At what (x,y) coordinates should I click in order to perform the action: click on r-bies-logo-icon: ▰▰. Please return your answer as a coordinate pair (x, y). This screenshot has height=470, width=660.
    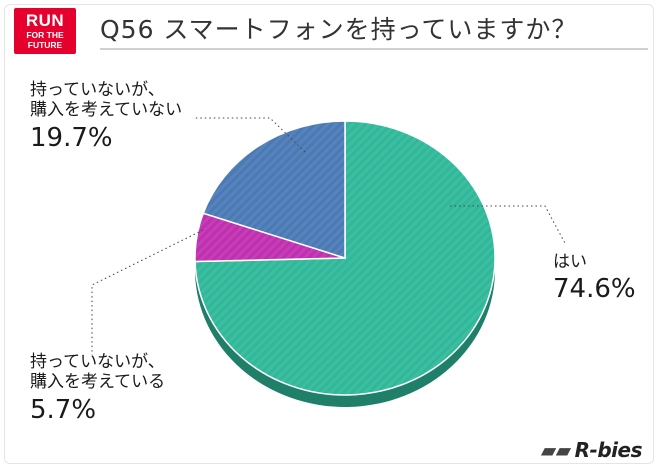
    Looking at the image, I should click on (555, 450).